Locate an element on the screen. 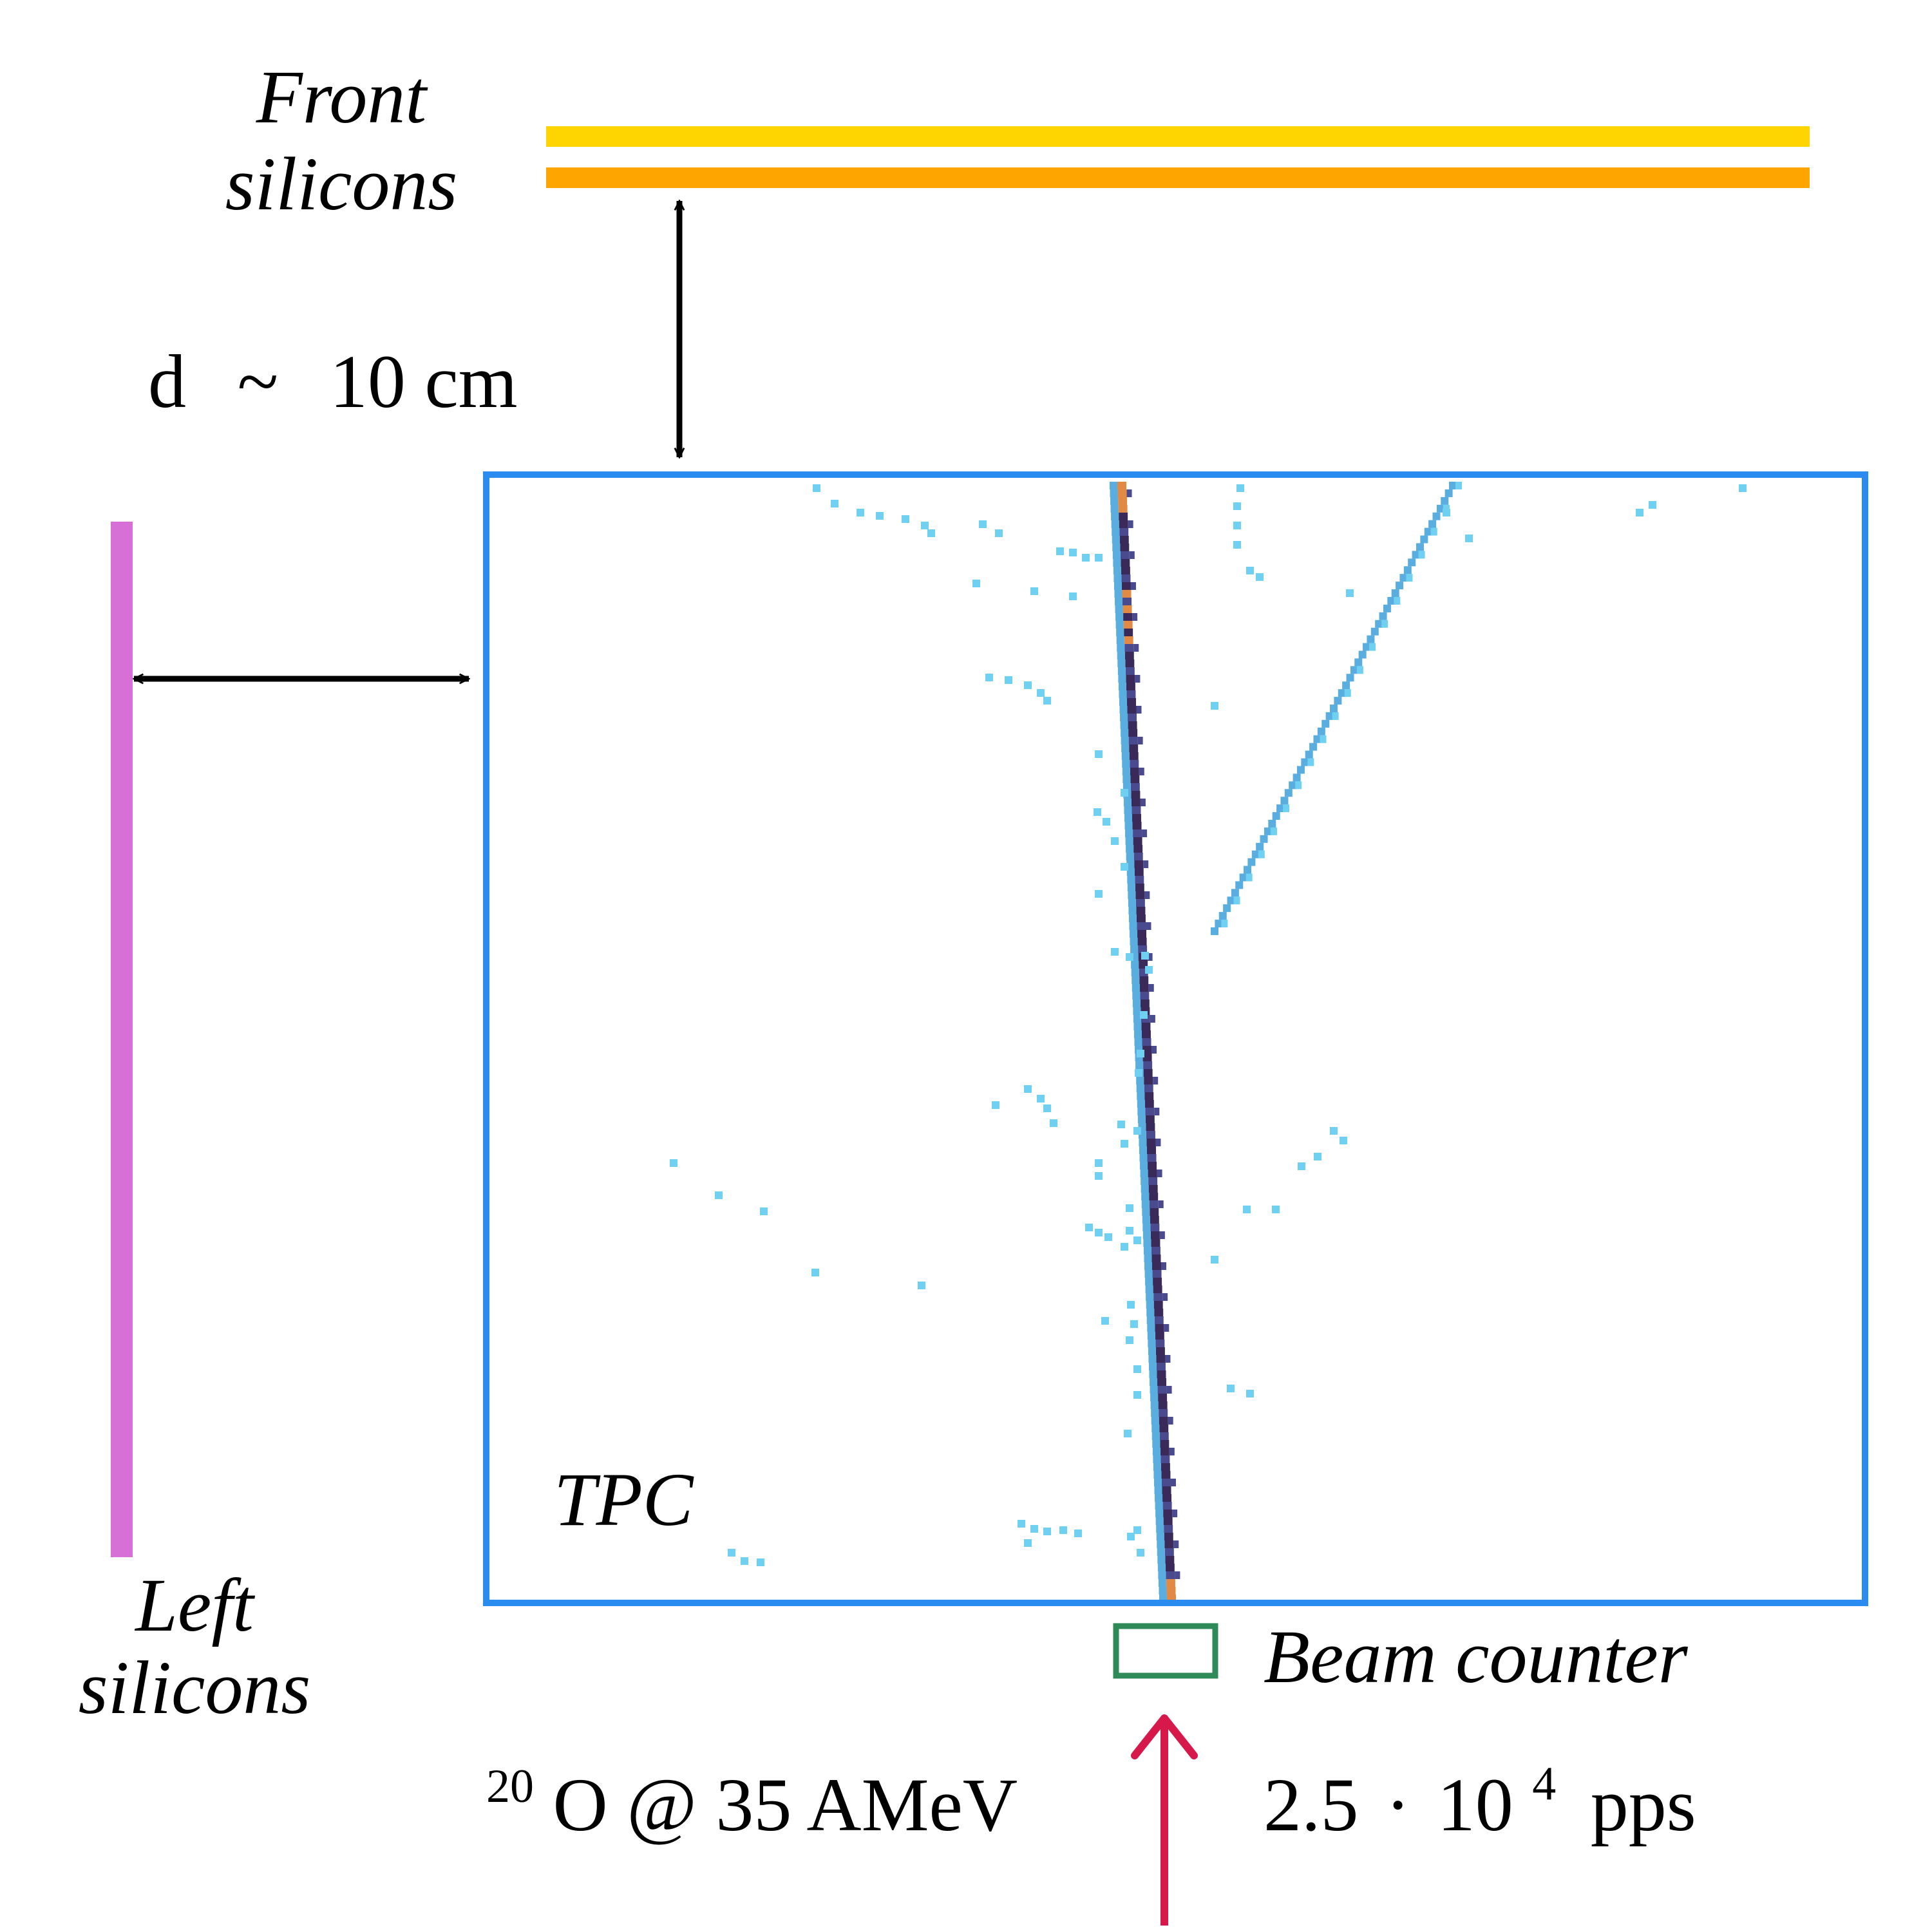  distance-d: d is located at coordinates (167, 382).